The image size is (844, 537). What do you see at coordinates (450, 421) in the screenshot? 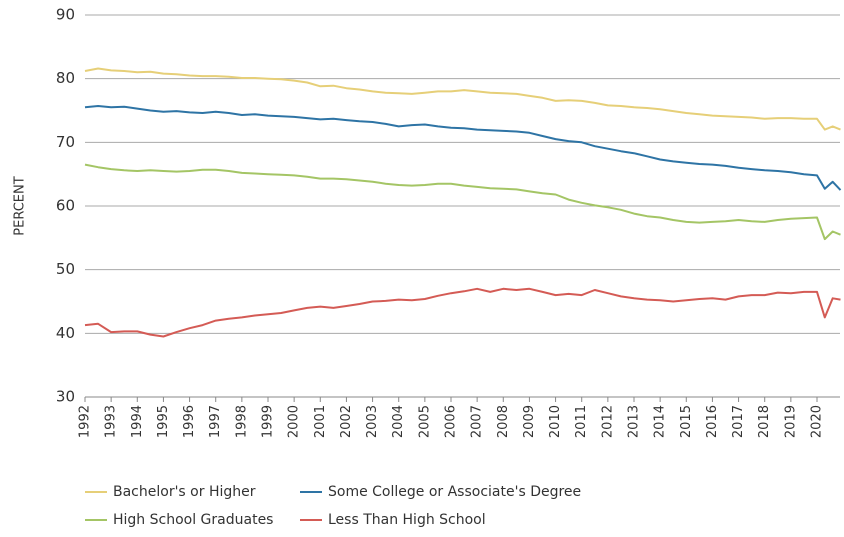
I see `x-tick-label: 2006` at bounding box center [450, 421].